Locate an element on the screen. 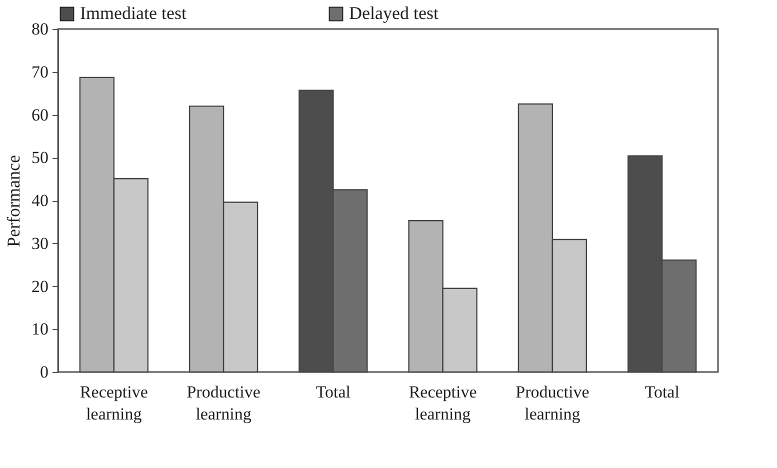 The width and height of the screenshot is (777, 468). y-tick-label: 80 is located at coordinates (40, 29).